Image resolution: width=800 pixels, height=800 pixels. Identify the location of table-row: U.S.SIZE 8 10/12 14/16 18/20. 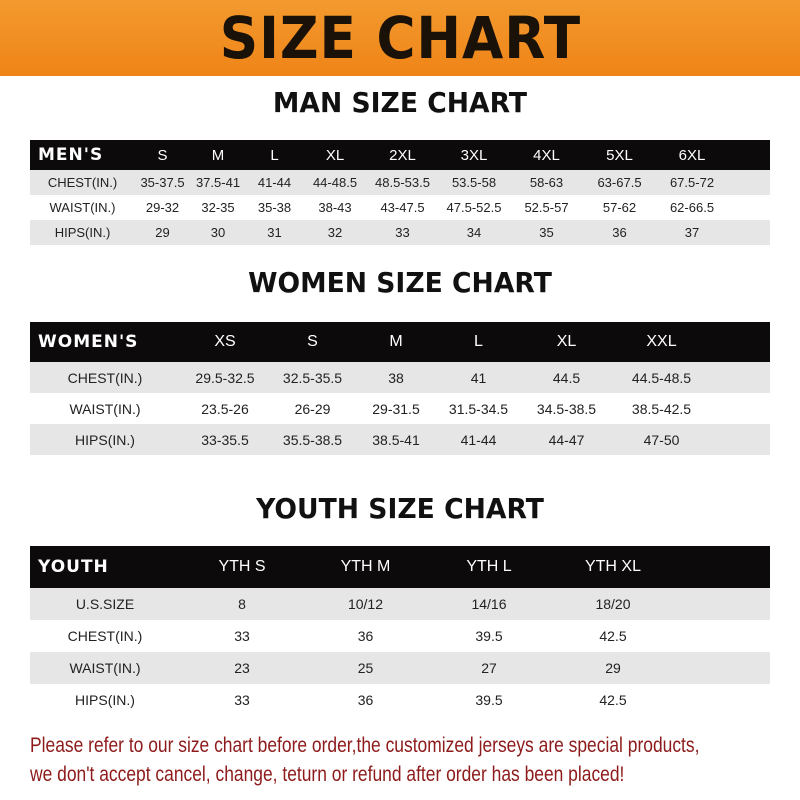
(400, 604).